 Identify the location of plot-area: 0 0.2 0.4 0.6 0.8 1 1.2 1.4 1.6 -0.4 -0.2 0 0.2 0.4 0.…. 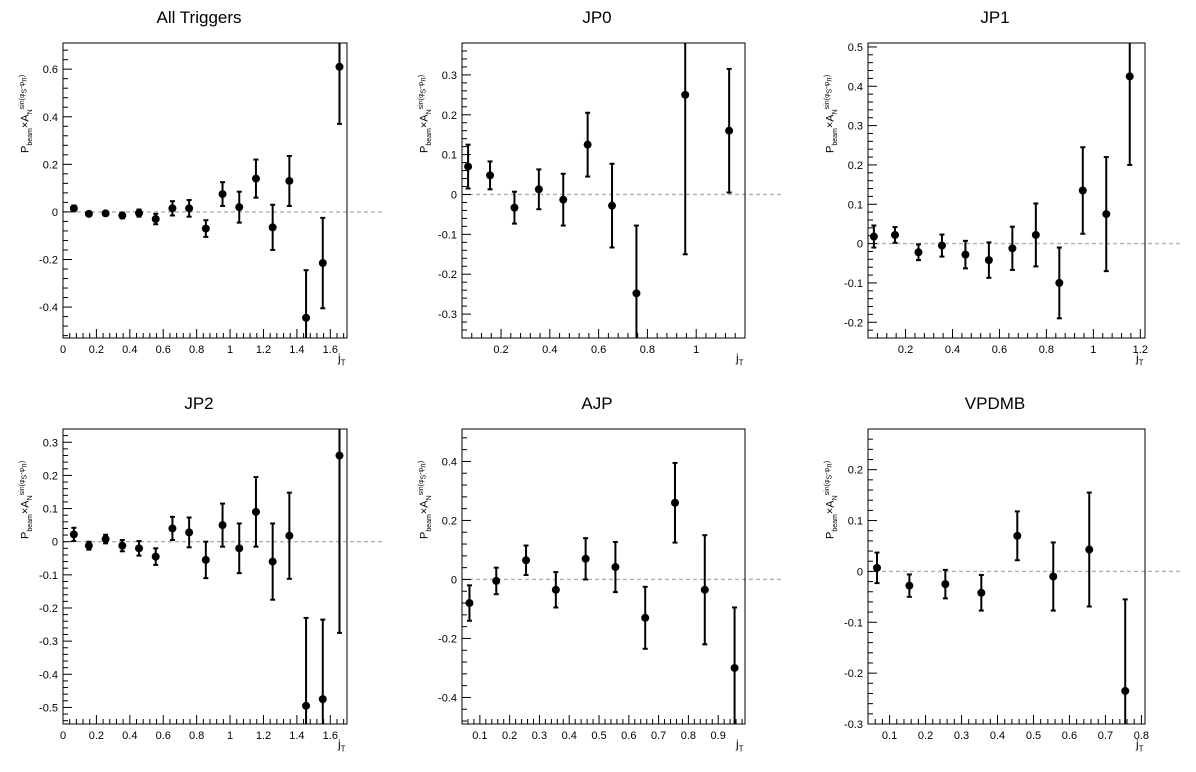
(212, 199).